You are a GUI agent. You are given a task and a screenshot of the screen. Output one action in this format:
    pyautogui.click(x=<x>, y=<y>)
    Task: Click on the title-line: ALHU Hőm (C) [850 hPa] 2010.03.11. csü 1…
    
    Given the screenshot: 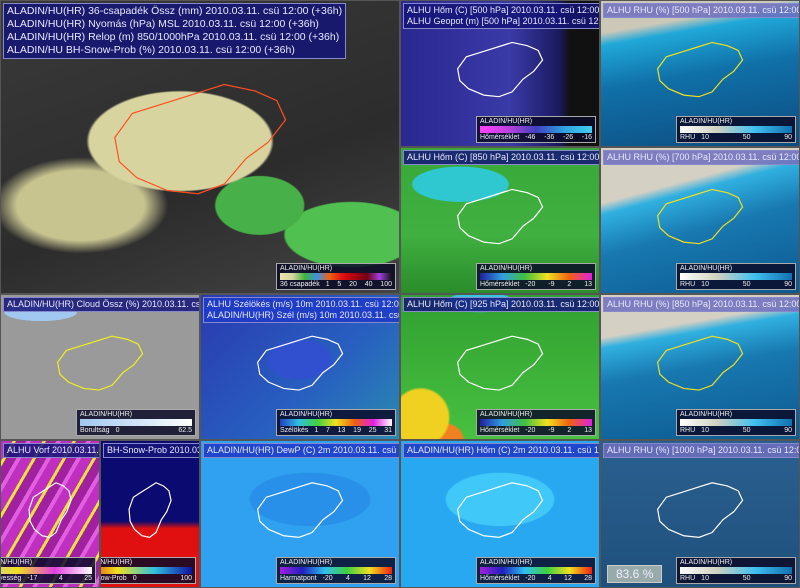 What is the action you would take?
    pyautogui.click(x=503, y=157)
    